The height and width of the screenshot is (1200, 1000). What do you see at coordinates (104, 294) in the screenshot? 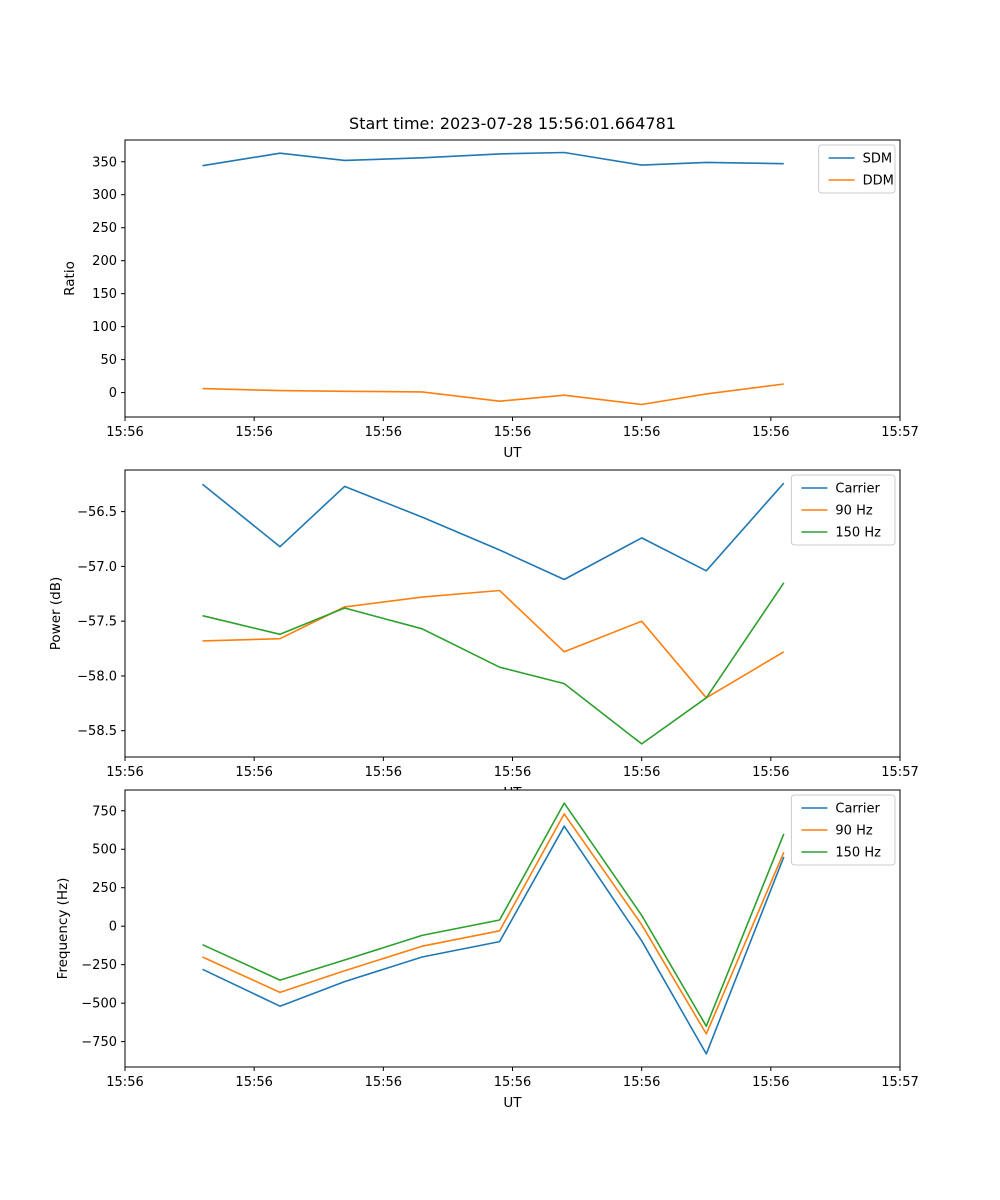
I see `y-tick-label: 150` at bounding box center [104, 294].